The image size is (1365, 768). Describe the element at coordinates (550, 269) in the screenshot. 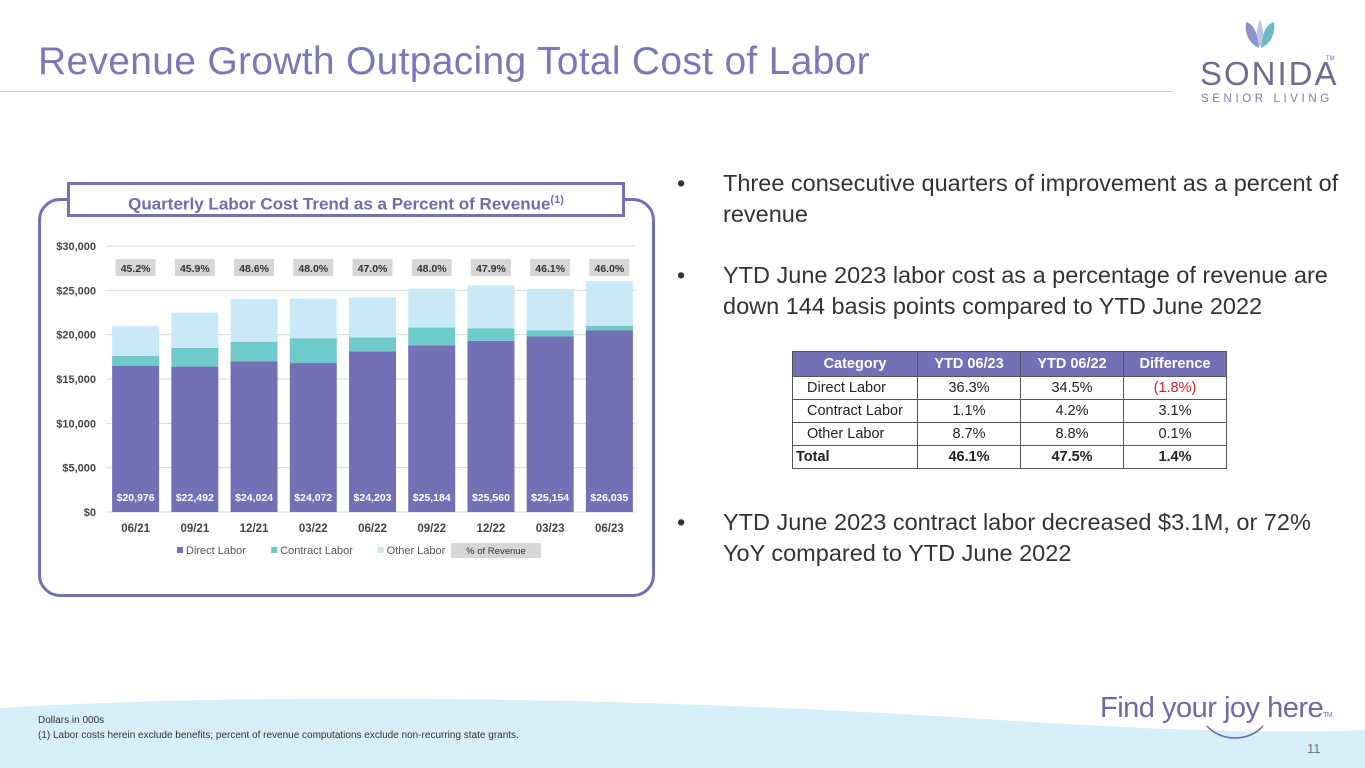

I see `percent-of-revenue-label: 46.1%` at that location.